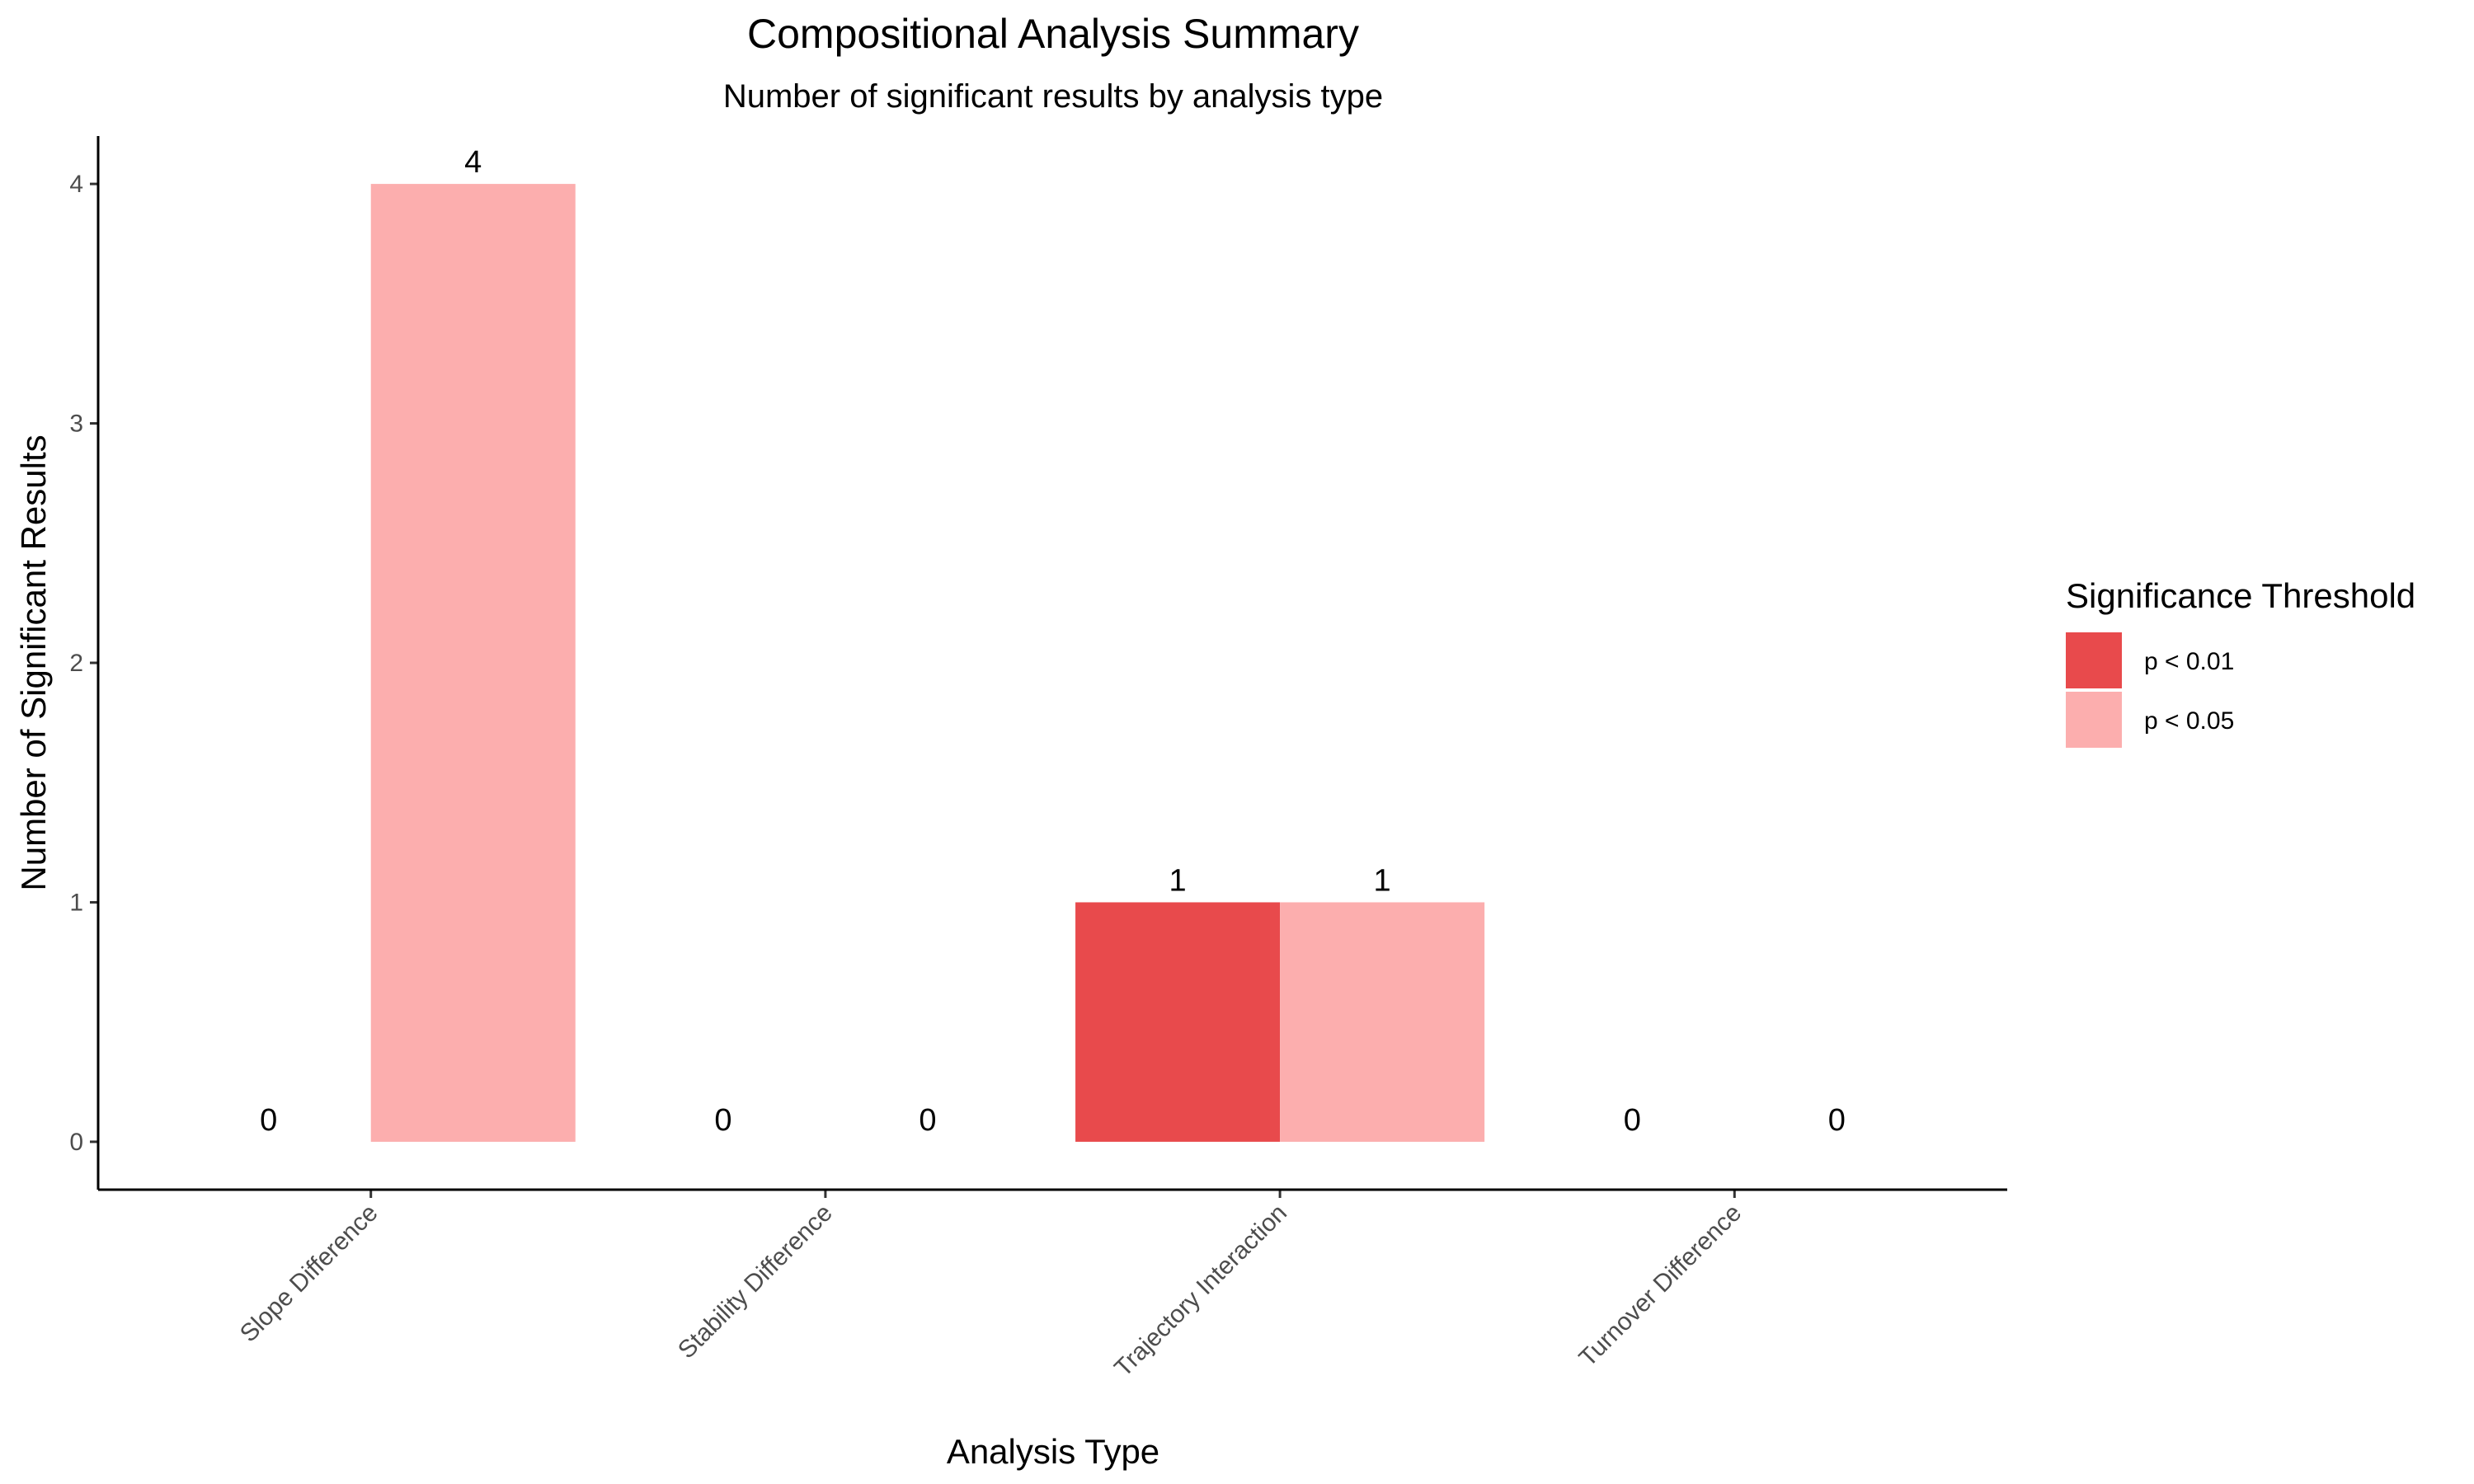 The width and height of the screenshot is (2474, 1484). Describe the element at coordinates (76, 1142) in the screenshot. I see `y-tick-label: 0` at that location.